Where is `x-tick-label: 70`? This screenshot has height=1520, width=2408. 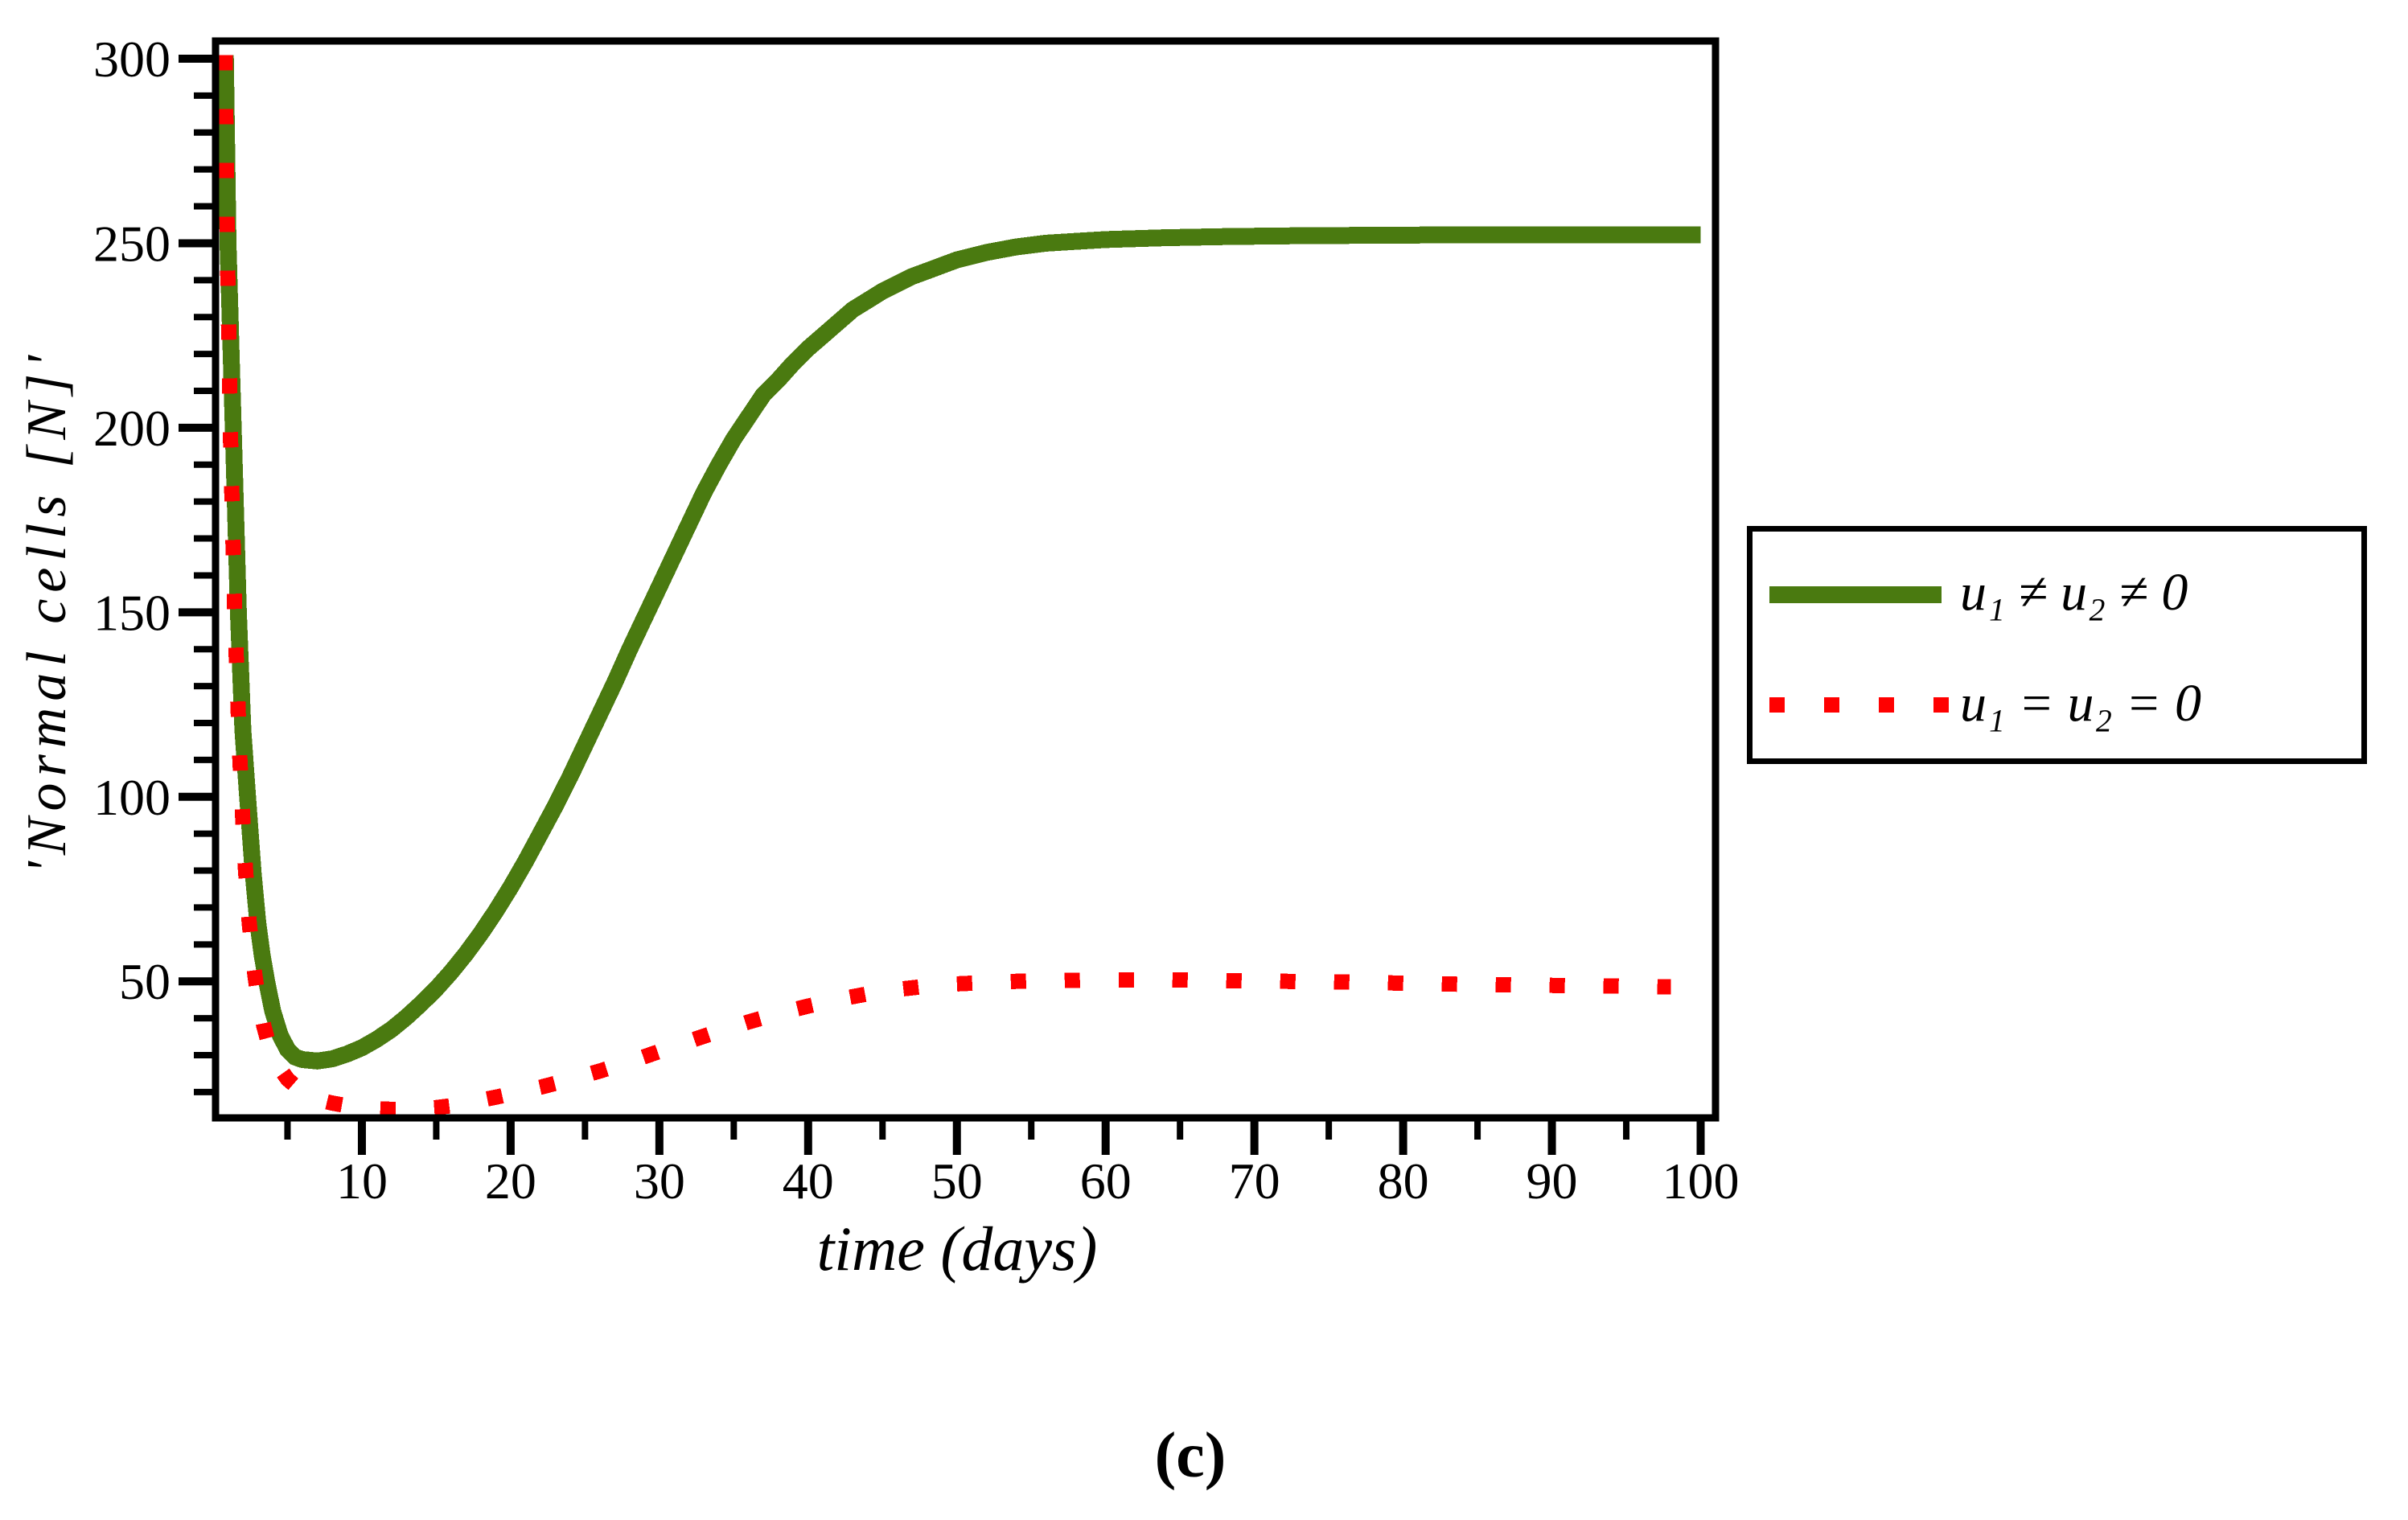 x-tick-label: 70 is located at coordinates (1254, 1181).